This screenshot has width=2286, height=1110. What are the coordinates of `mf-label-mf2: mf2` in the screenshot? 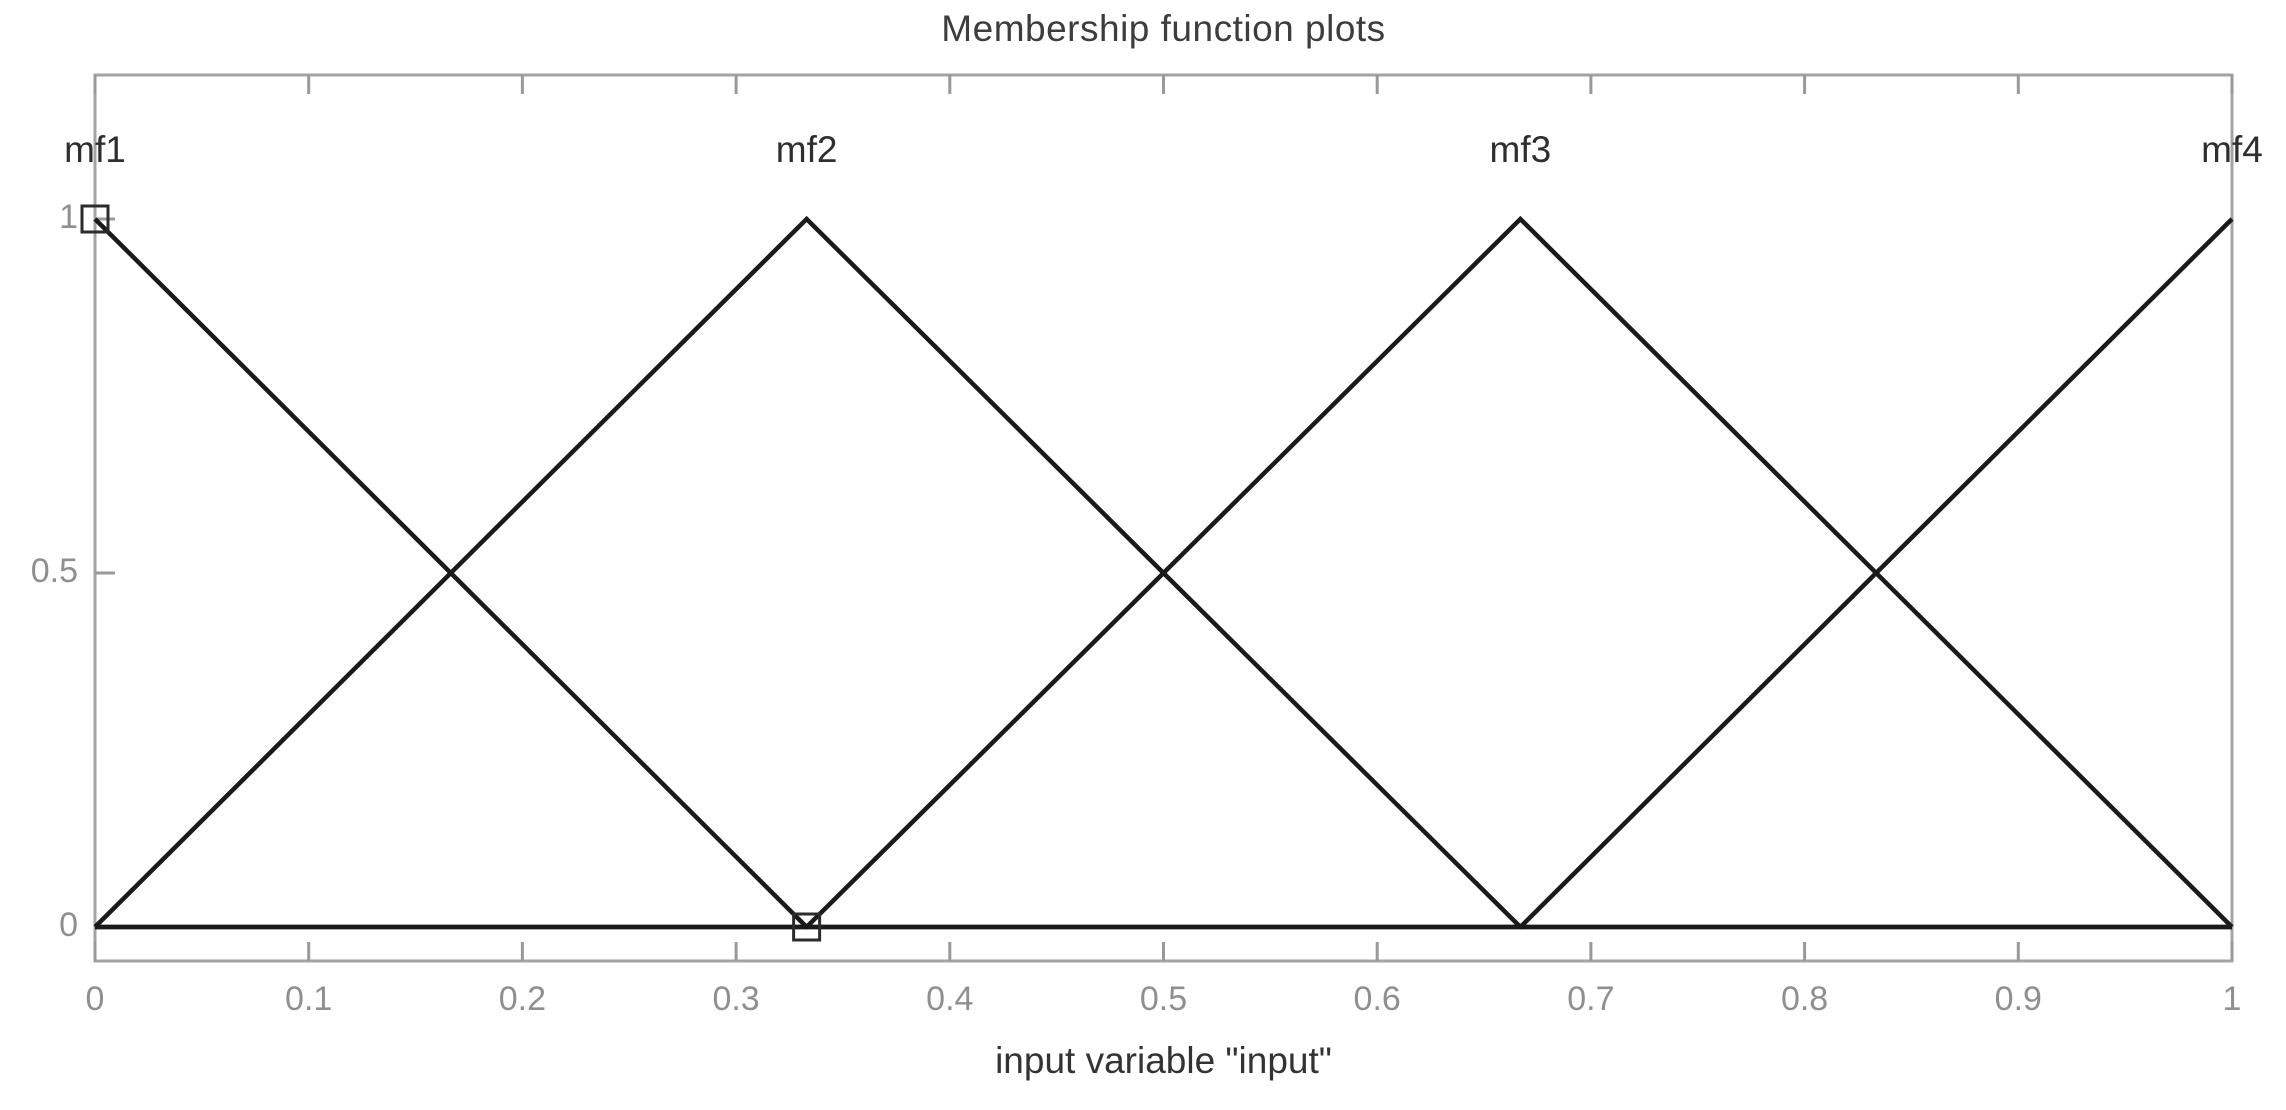 It's located at (806, 149).